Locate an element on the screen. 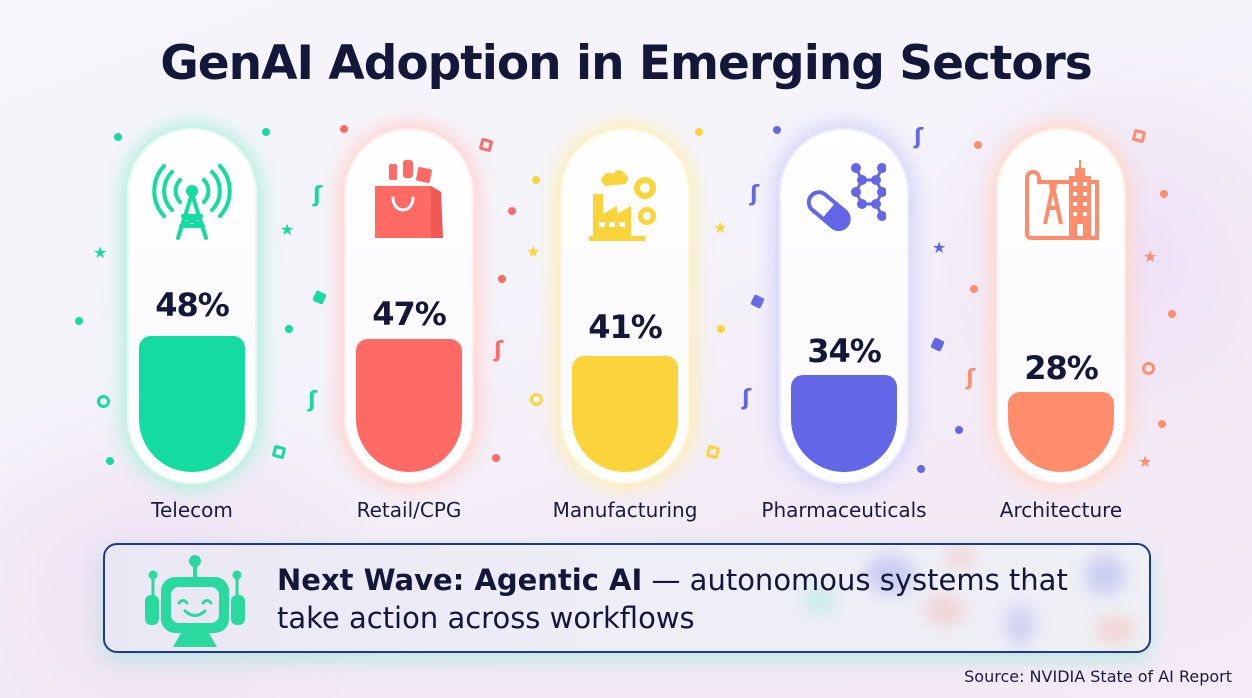 The height and width of the screenshot is (698, 1252). pill-molecule-icon is located at coordinates (846, 197).